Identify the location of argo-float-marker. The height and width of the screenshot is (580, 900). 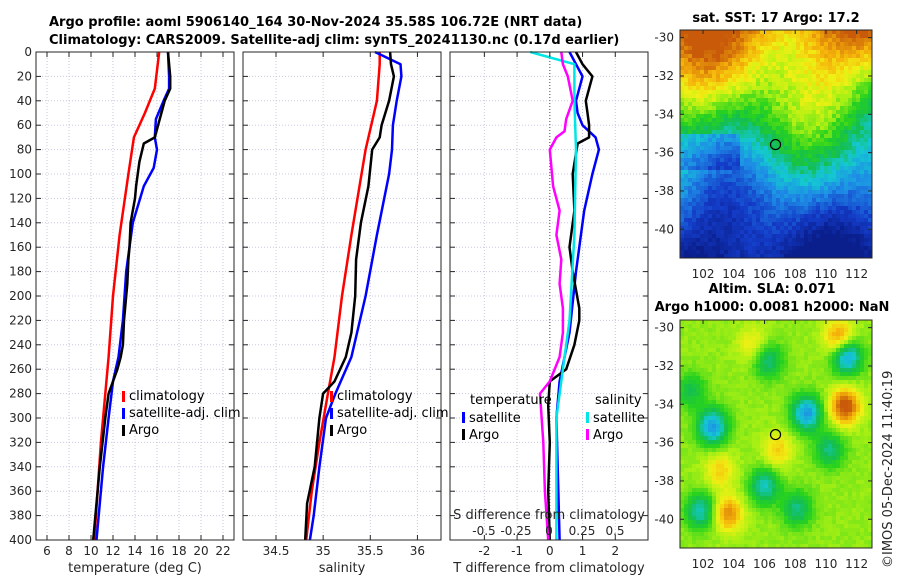
(775, 144).